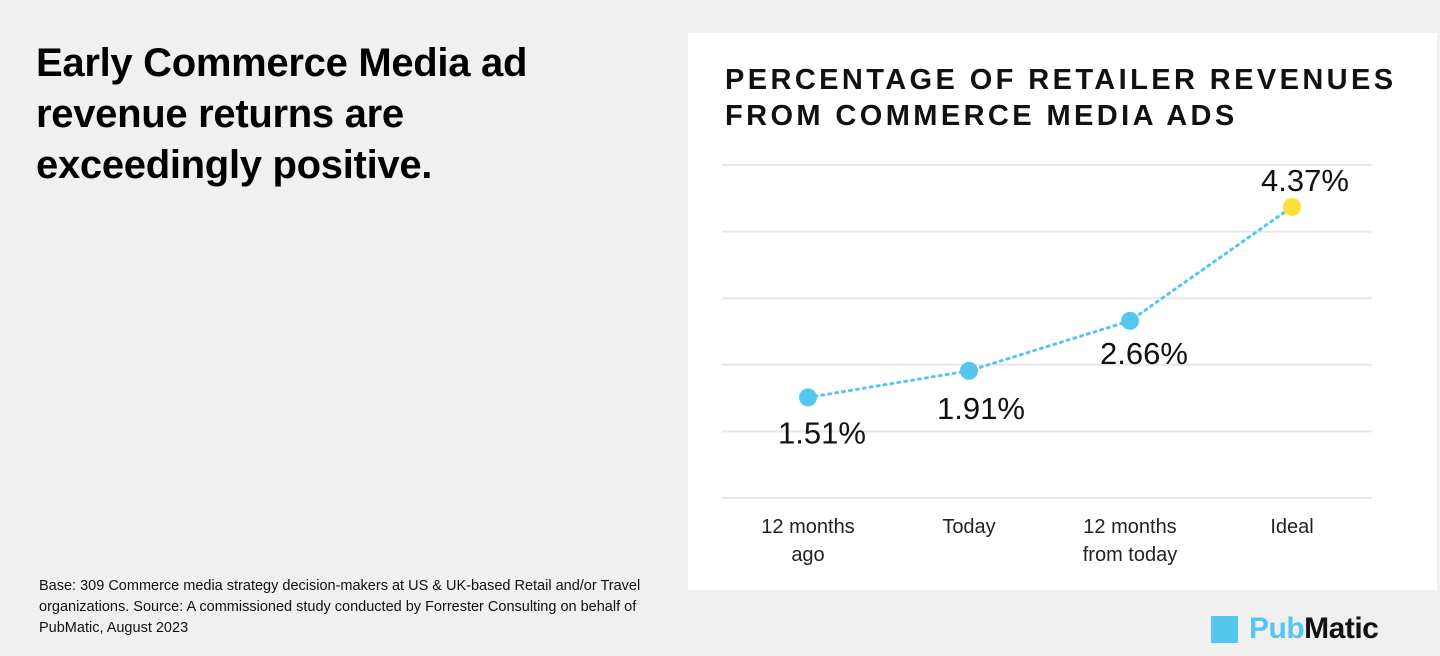 This screenshot has height=656, width=1440. I want to click on x-tick-label: Today, so click(968, 527).